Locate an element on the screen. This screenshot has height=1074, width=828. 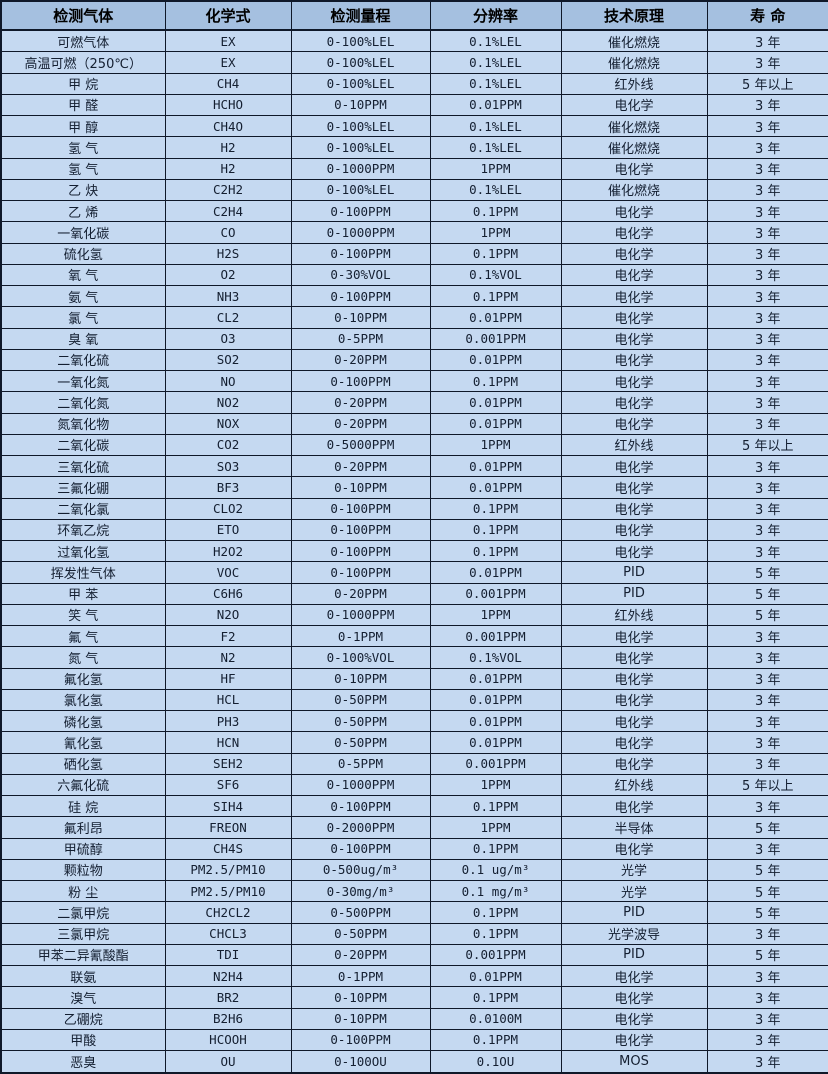
cell-gas: 甲酸 is located at coordinates (83, 1040).